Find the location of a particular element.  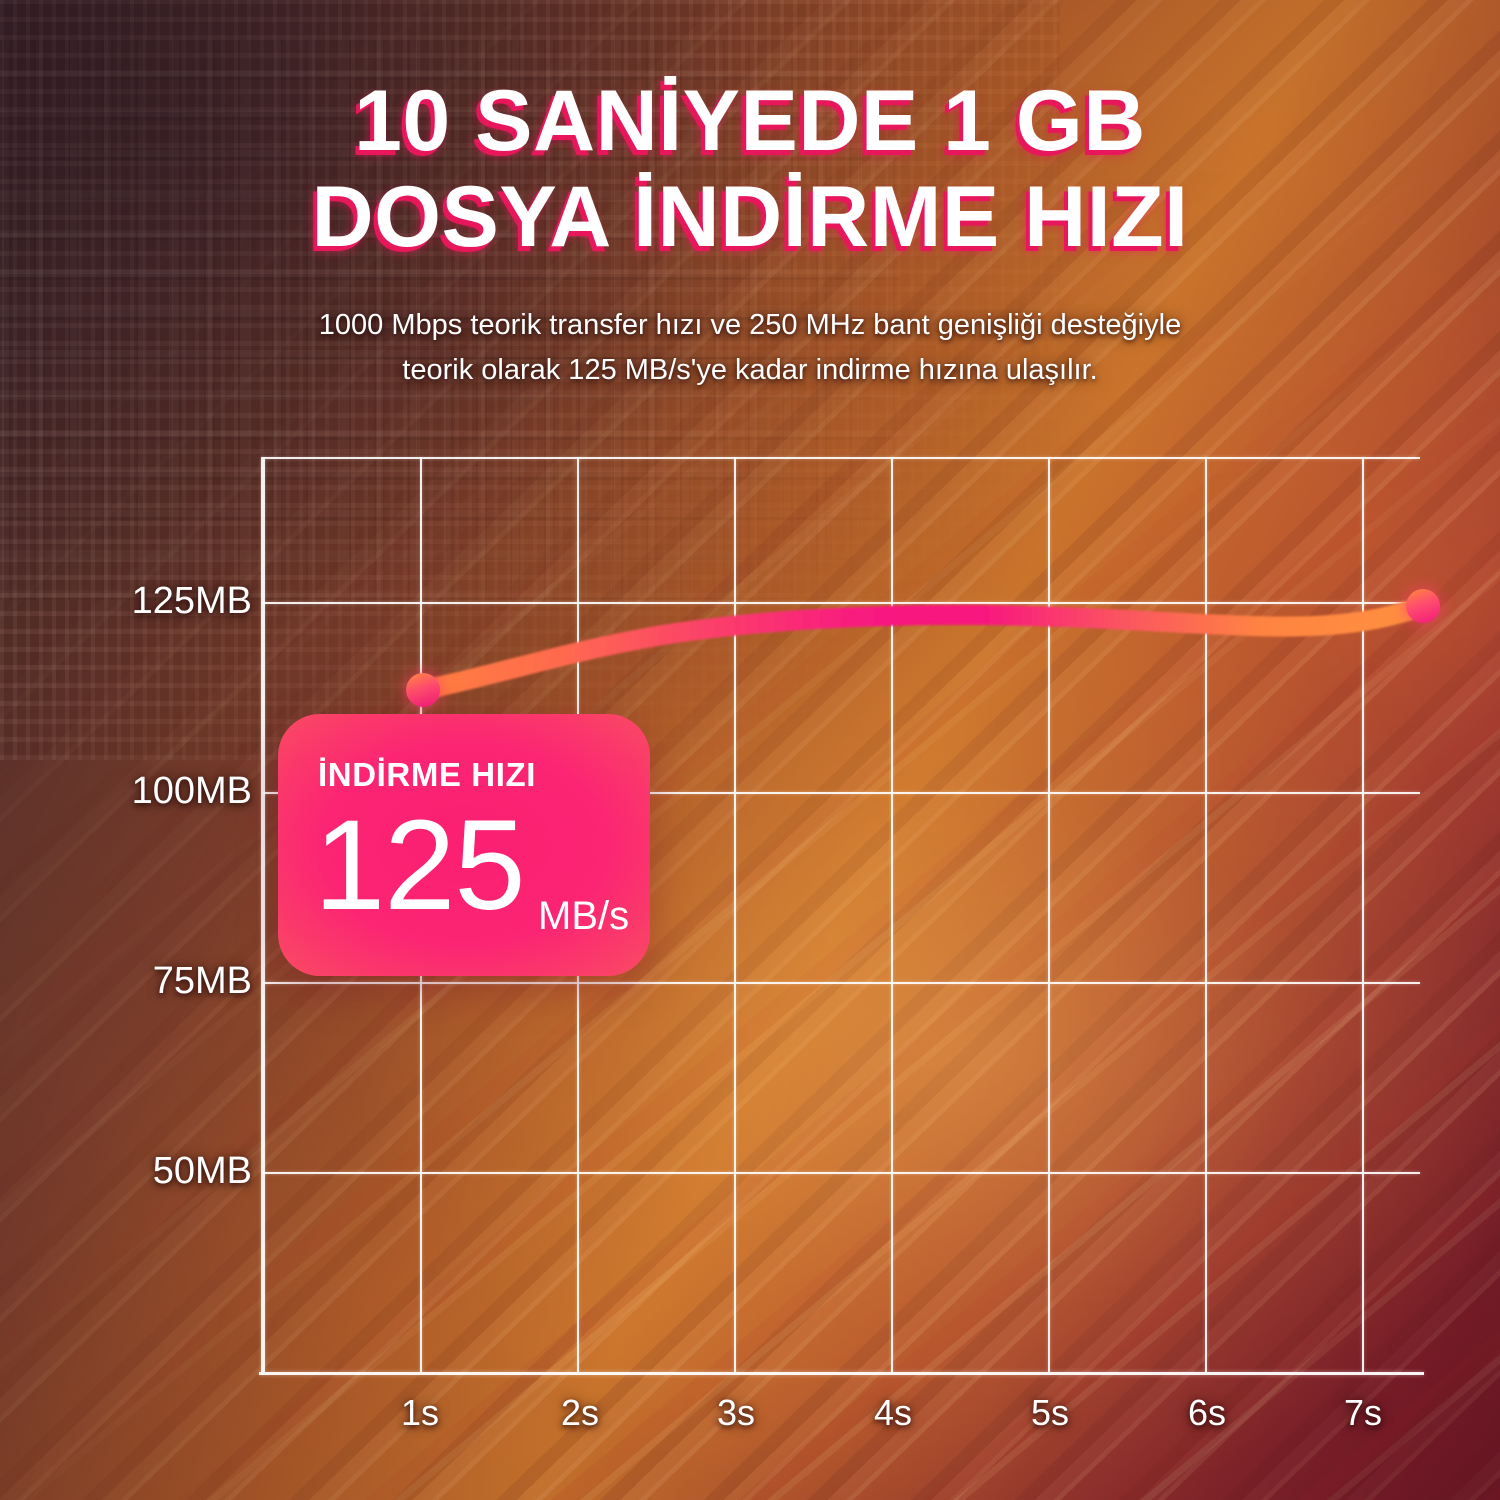

gridline-h-125mb is located at coordinates (841, 603).